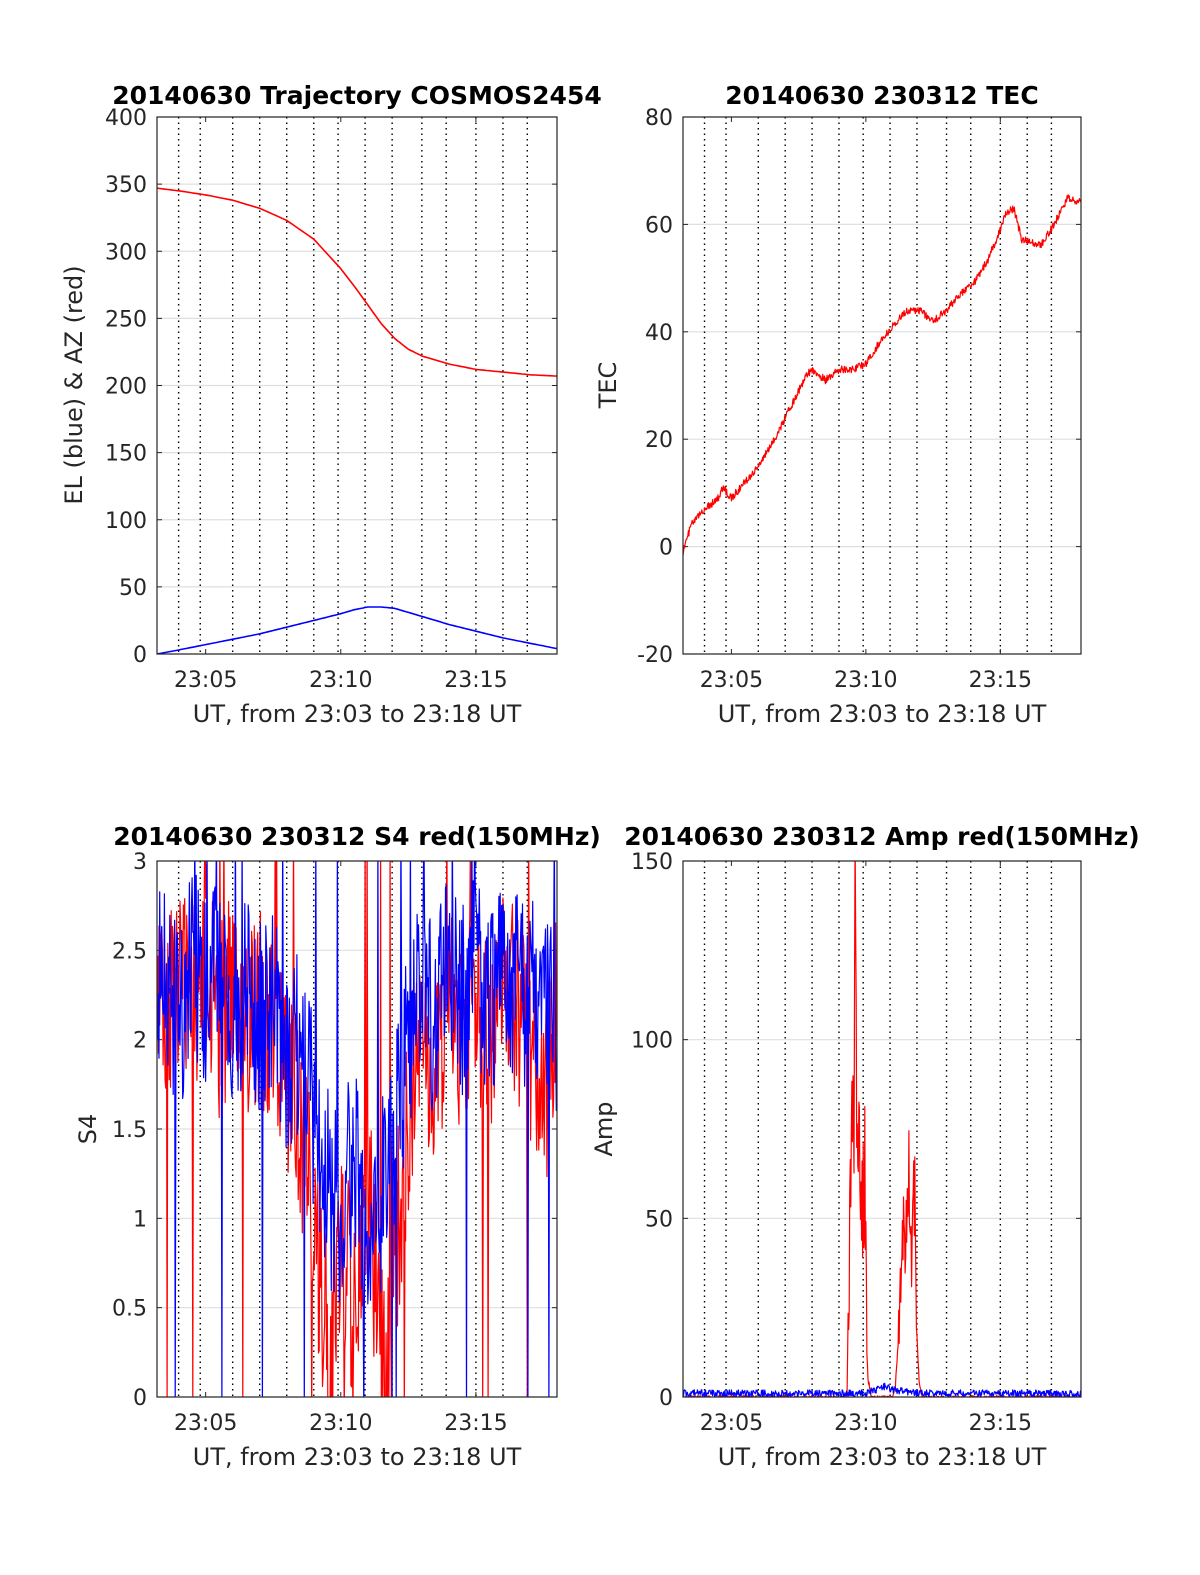 Image resolution: width=1200 pixels, height=1575 pixels. I want to click on amp-plot-xlabel: UT, from 23:03 to 23:18 UT, so click(882, 1457).